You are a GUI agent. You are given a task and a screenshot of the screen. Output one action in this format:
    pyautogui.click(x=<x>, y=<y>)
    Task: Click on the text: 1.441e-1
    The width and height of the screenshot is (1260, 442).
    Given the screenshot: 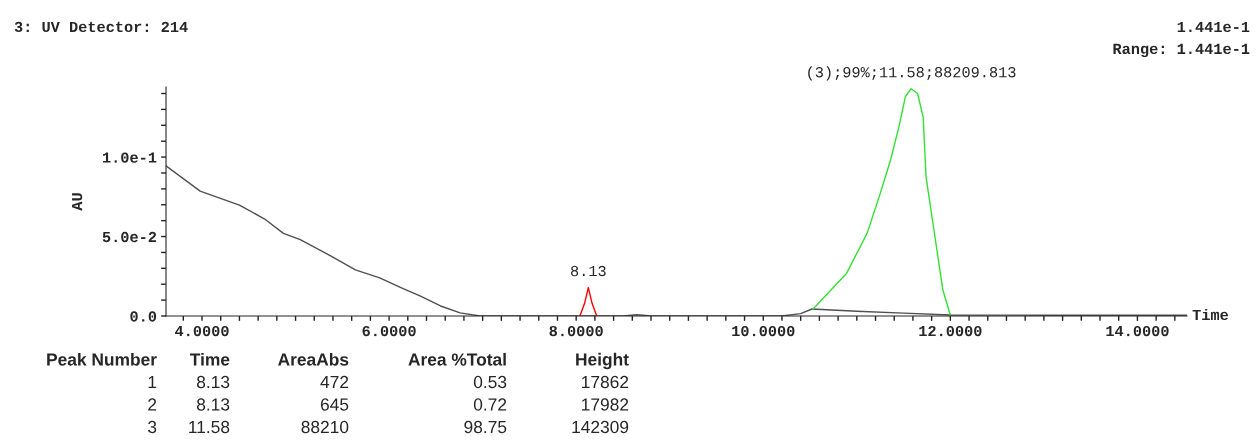 What is the action you would take?
    pyautogui.click(x=1213, y=27)
    